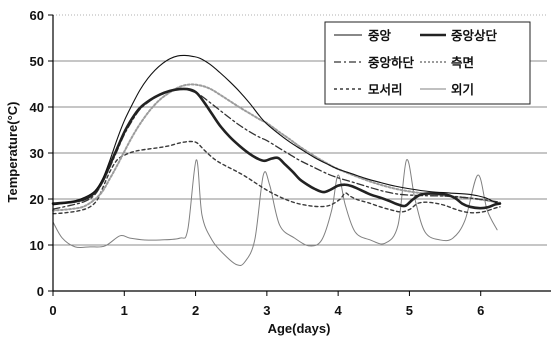 Image resolution: width=551 pixels, height=341 pixels. What do you see at coordinates (37, 15) in the screenshot?
I see `y-tick-label: 60` at bounding box center [37, 15].